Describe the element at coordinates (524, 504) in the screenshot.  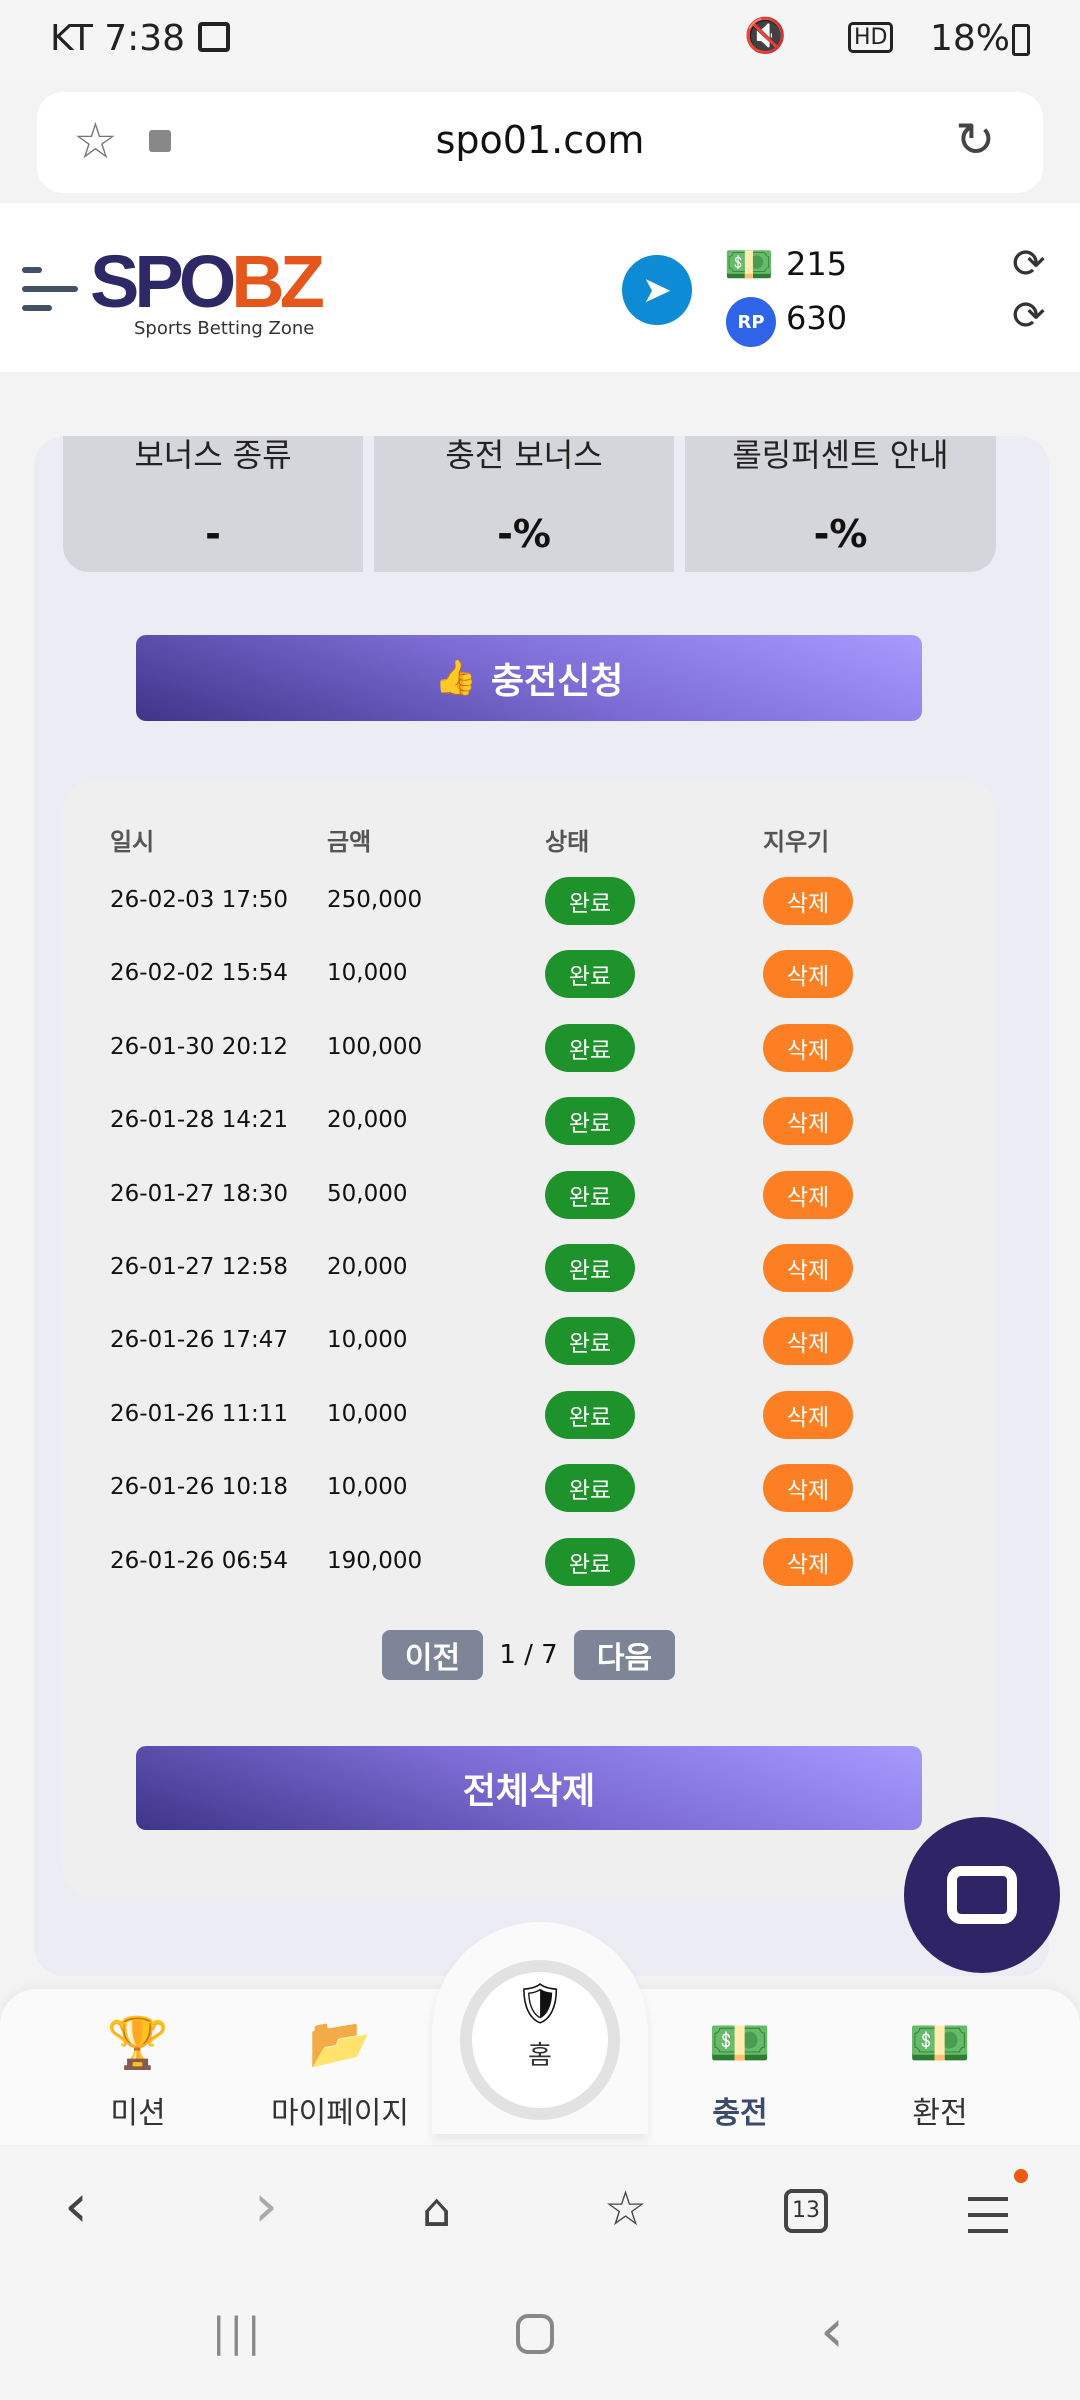
I see `deposit-bonus-box: 충전 보너스 -%` at that location.